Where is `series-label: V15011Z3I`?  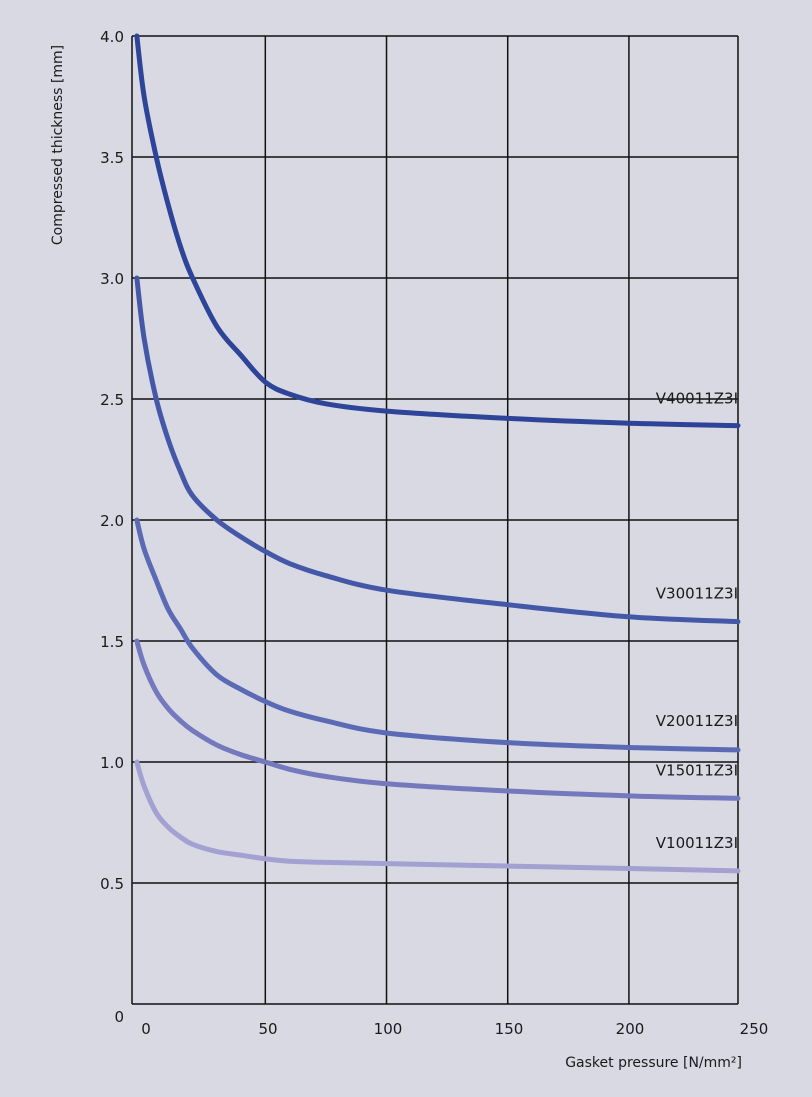
series-label: V15011Z3I is located at coordinates (697, 770).